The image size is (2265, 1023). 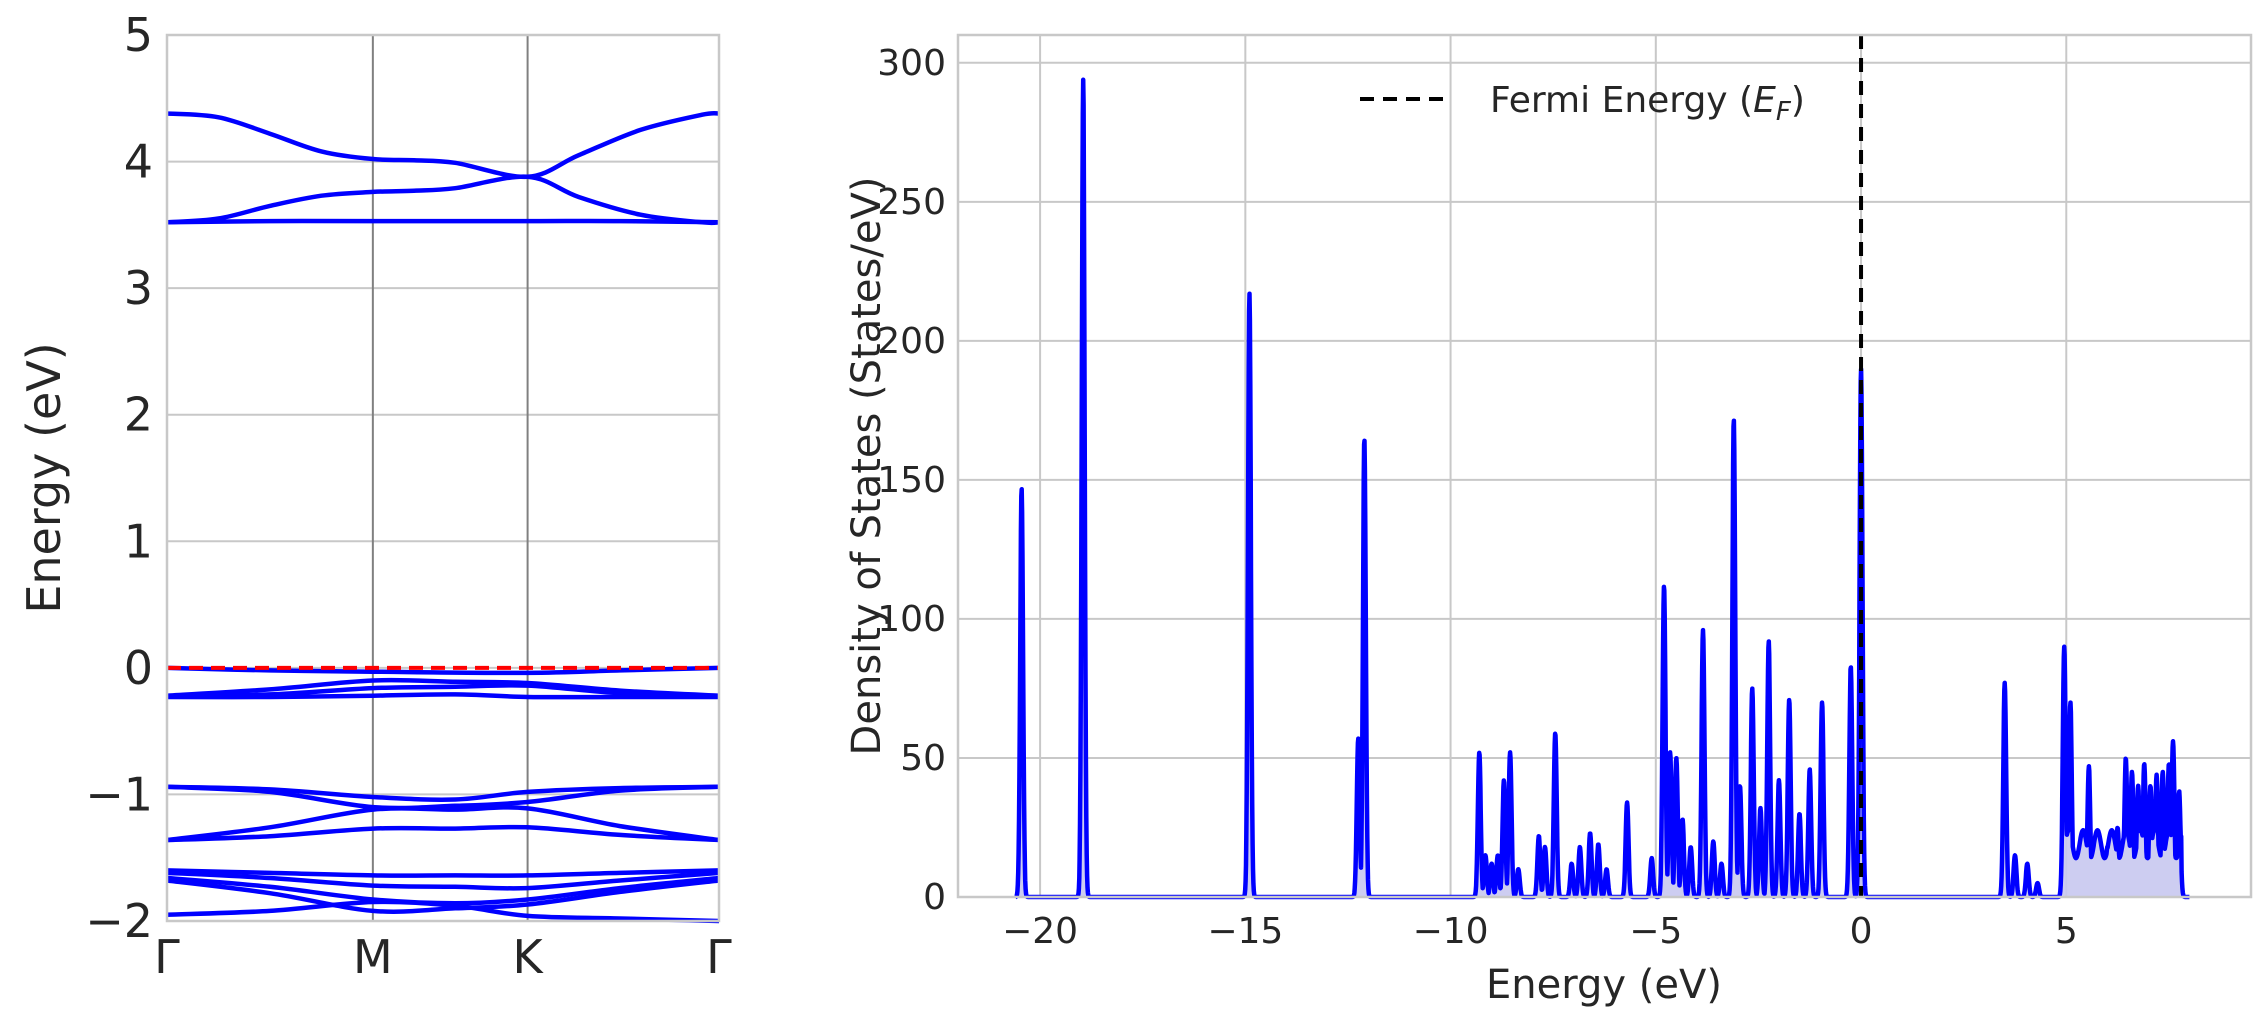 I want to click on band-y-ticks: 5 4 3 2 1 0 −1 −2, so click(x=119, y=478).